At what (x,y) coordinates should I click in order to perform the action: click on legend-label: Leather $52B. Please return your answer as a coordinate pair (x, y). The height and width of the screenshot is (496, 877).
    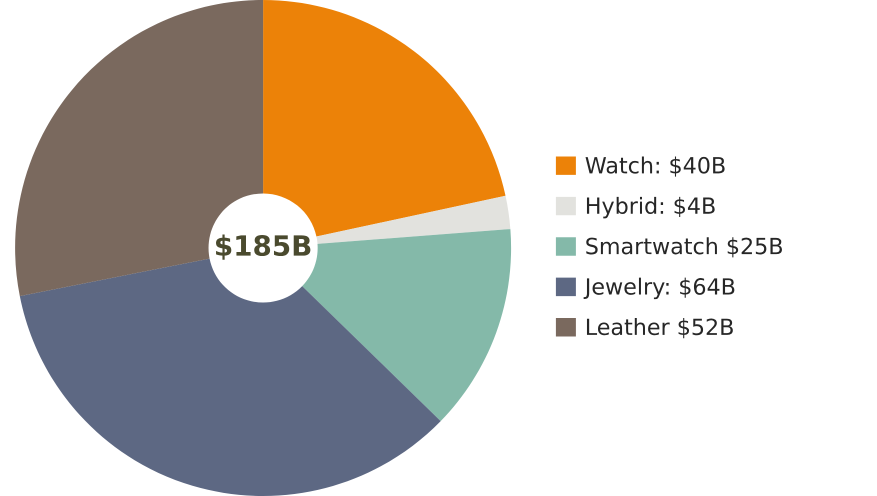
    Looking at the image, I should click on (659, 328).